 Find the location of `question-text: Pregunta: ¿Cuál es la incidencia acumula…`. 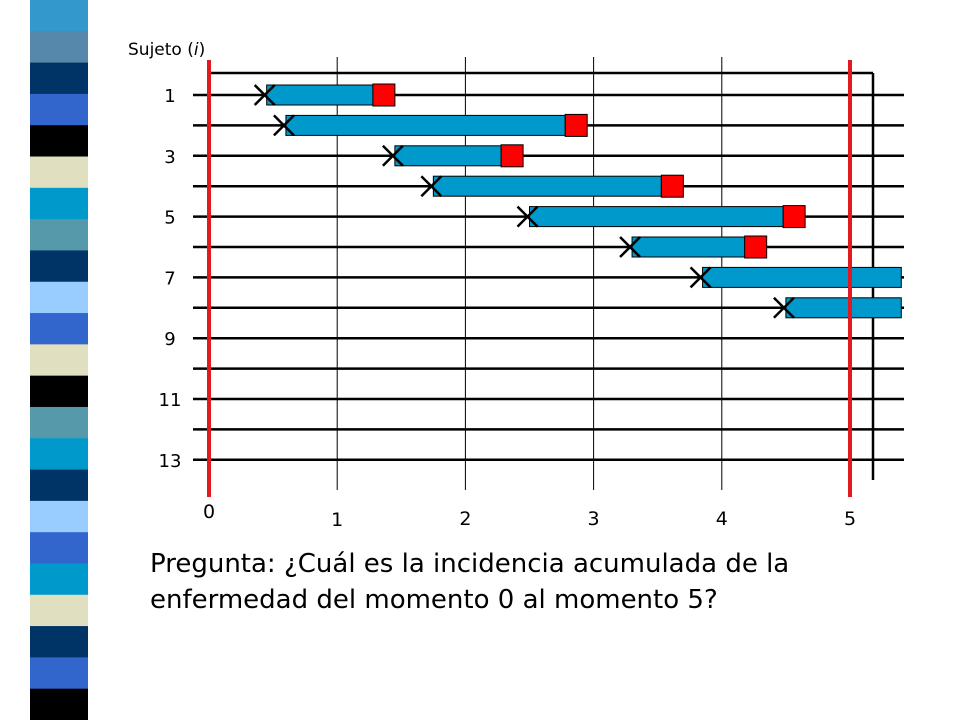

question-text: Pregunta: ¿Cuál es la incidencia acumula… is located at coordinates (545, 582).